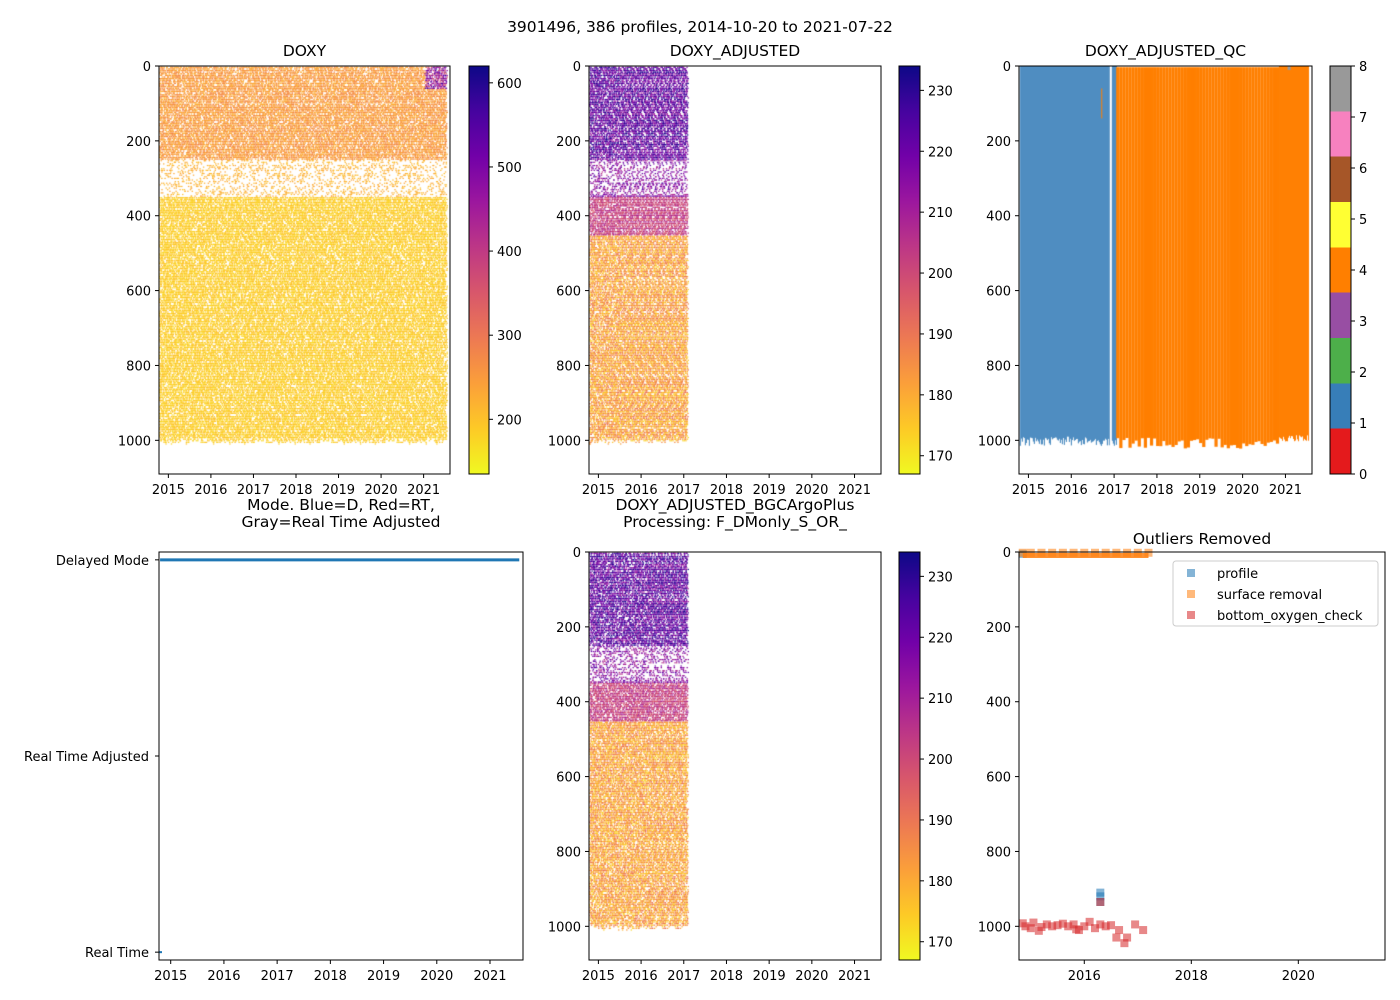 This screenshot has width=1400, height=1000. I want to click on mode-x-tick-label: 2016, so click(223, 976).